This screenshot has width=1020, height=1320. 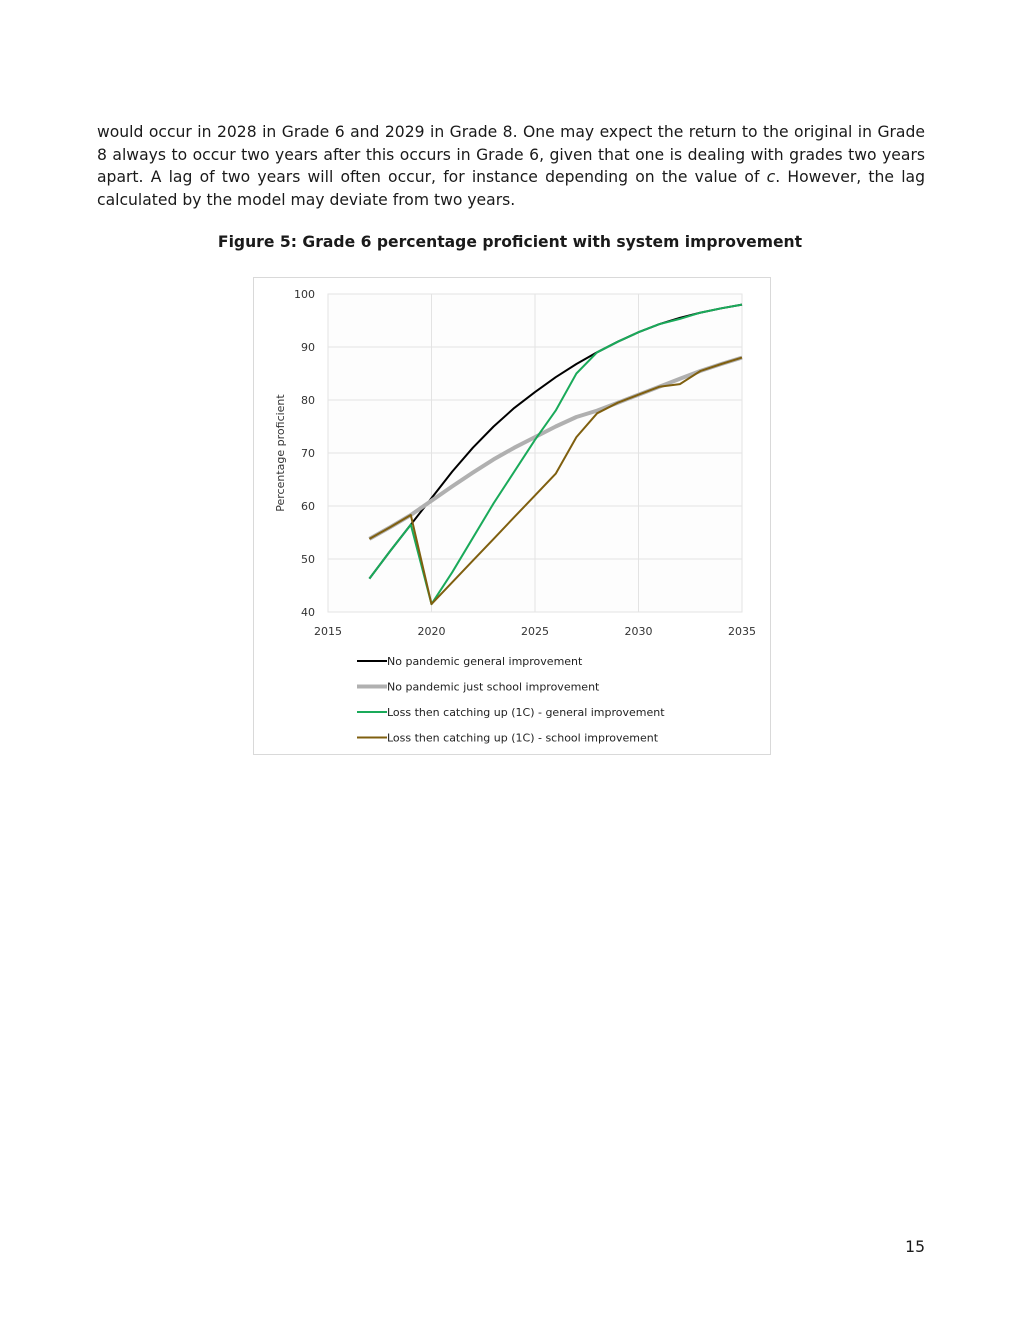 I want to click on y-tick-label: 40, so click(x=308, y=612).